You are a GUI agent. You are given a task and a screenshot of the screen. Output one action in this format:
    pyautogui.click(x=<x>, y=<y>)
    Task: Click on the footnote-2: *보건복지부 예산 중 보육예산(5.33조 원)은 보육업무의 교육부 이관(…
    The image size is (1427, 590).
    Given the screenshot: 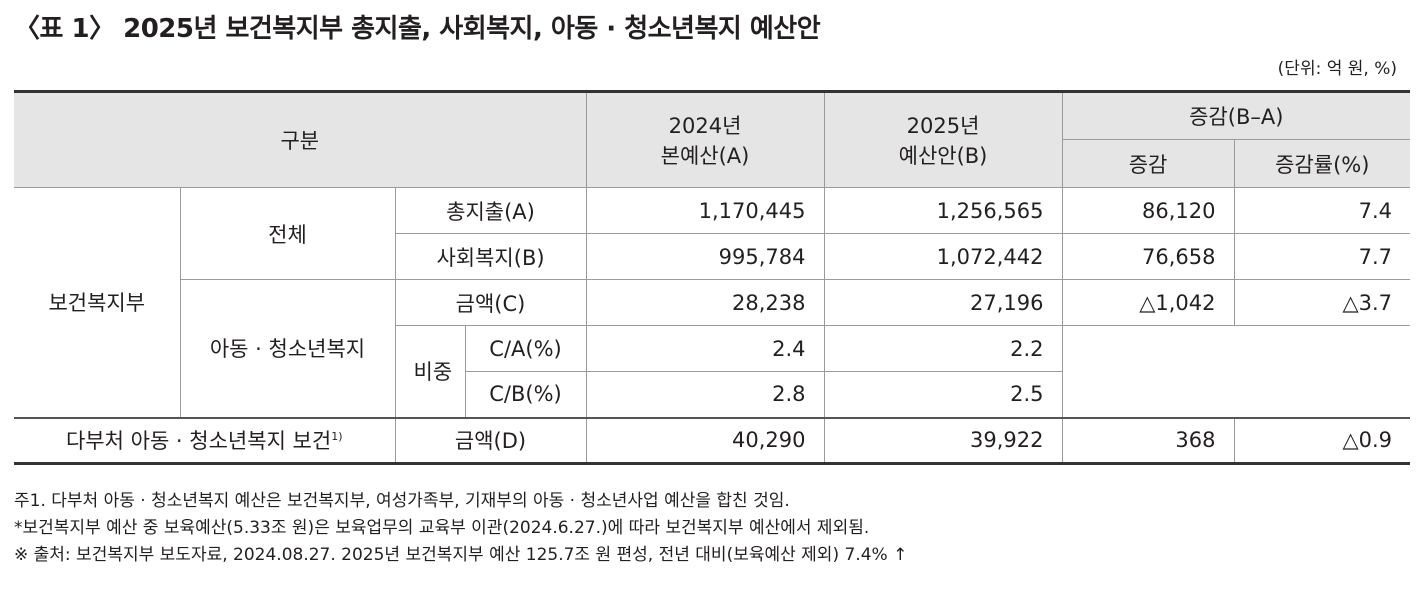 What is the action you would take?
    pyautogui.click(x=442, y=528)
    